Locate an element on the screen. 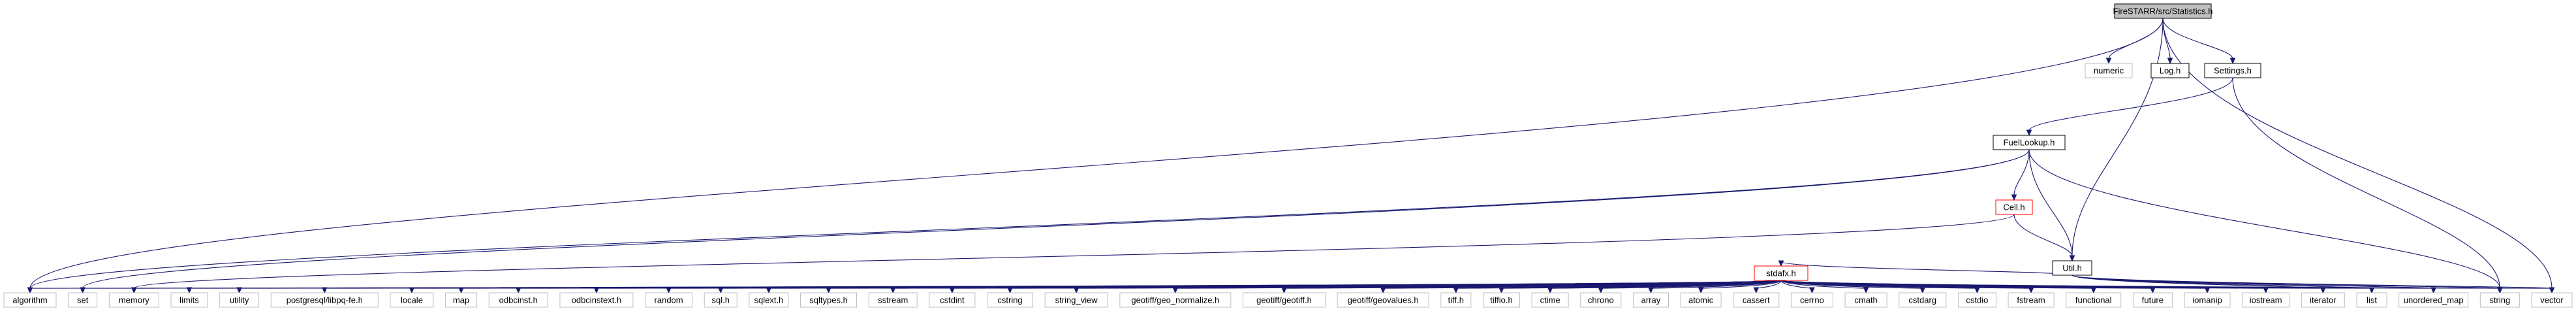 Image resolution: width=2576 pixels, height=317 pixels. node-iostream-box is located at coordinates (2266, 300).